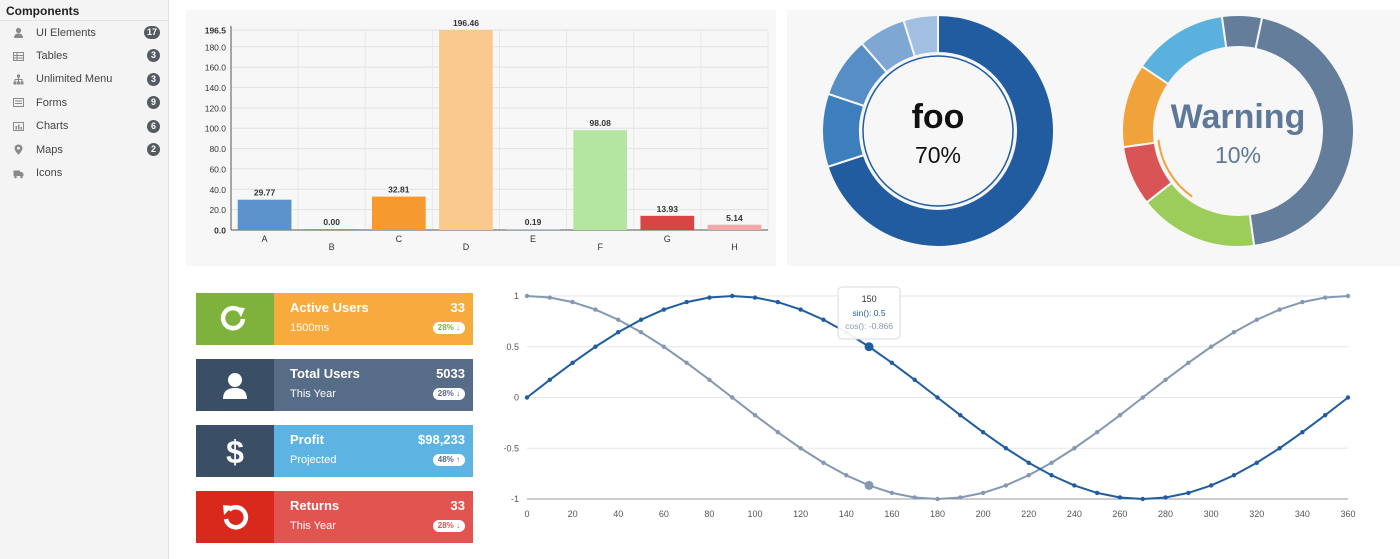  What do you see at coordinates (334, 517) in the screenshot?
I see `stat-card-returns: Returns 33 This Year 28% ↓` at bounding box center [334, 517].